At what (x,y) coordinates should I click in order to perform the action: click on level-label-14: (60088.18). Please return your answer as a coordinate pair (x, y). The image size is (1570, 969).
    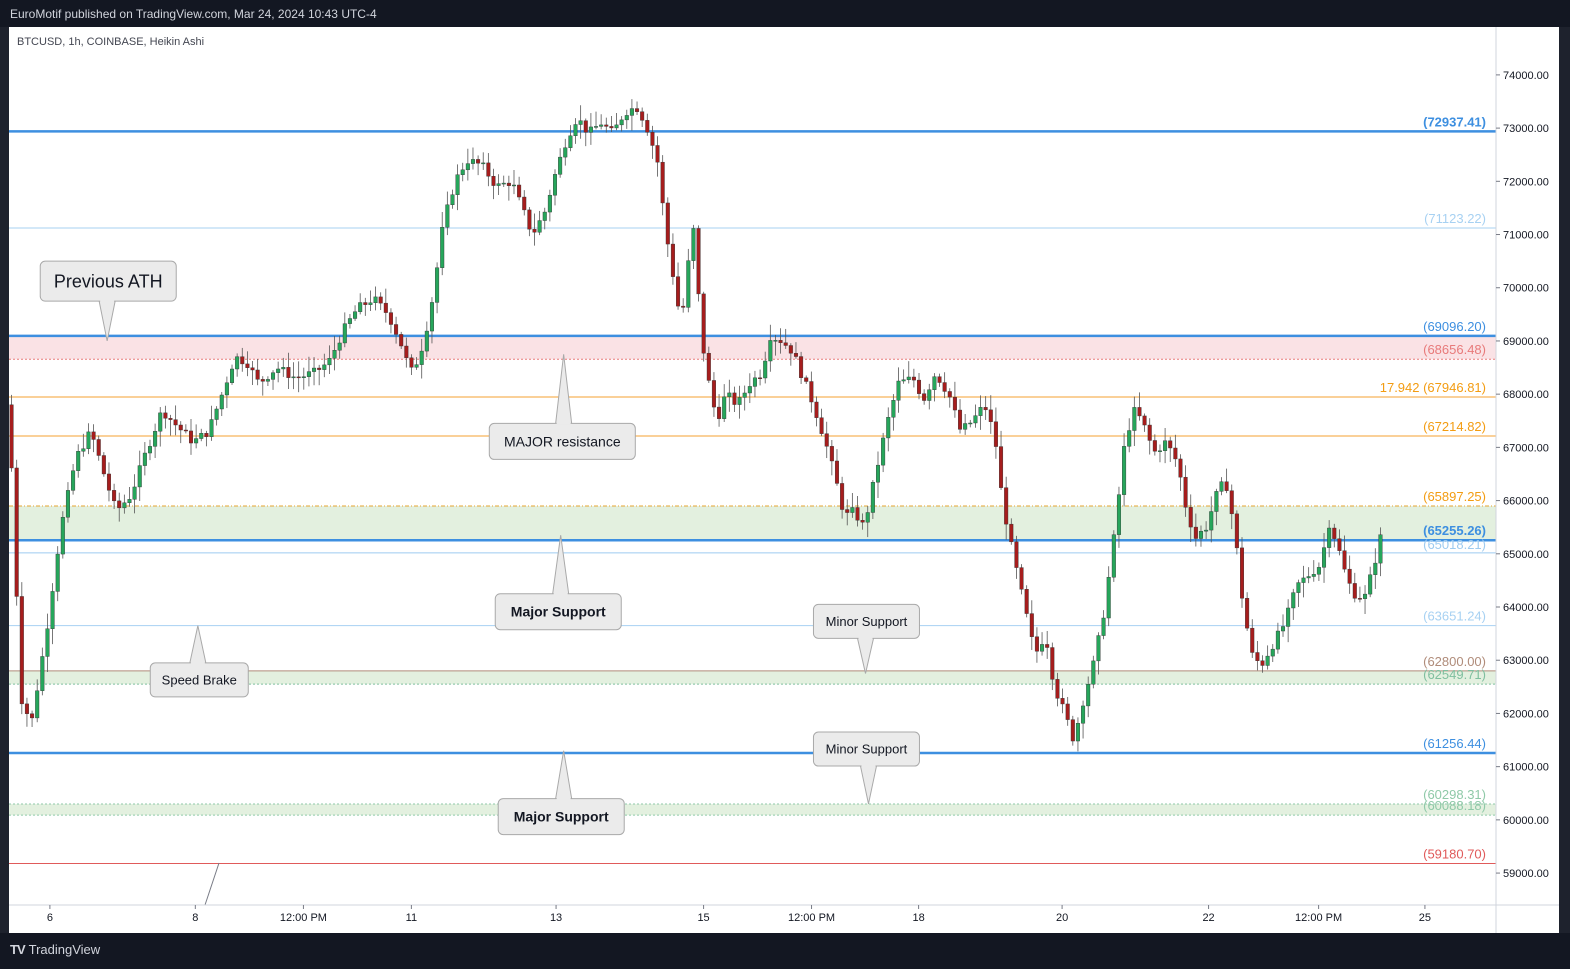
    Looking at the image, I should click on (1454, 805).